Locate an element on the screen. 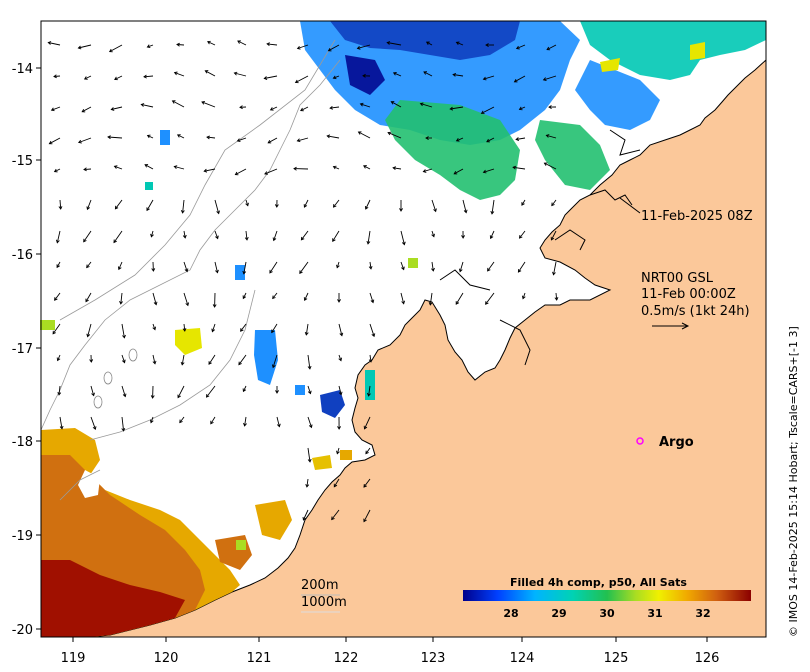 This screenshot has height=672, width=810. x-tick-label: 120 is located at coordinates (166, 658).